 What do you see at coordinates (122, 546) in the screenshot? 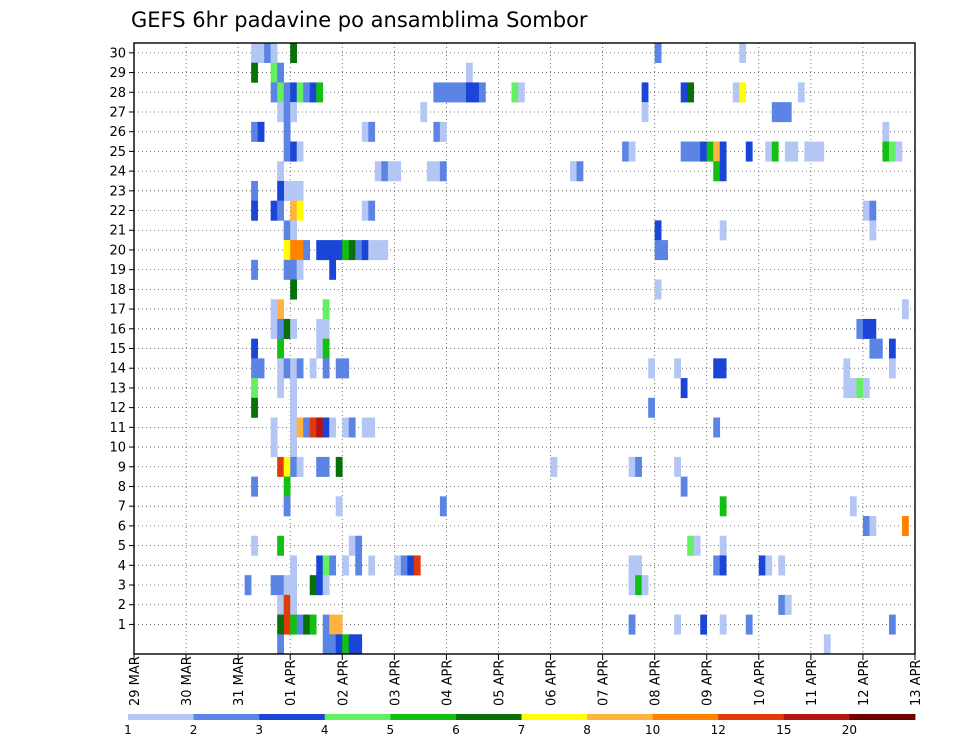
I see `y-tick-label: 5` at bounding box center [122, 546].